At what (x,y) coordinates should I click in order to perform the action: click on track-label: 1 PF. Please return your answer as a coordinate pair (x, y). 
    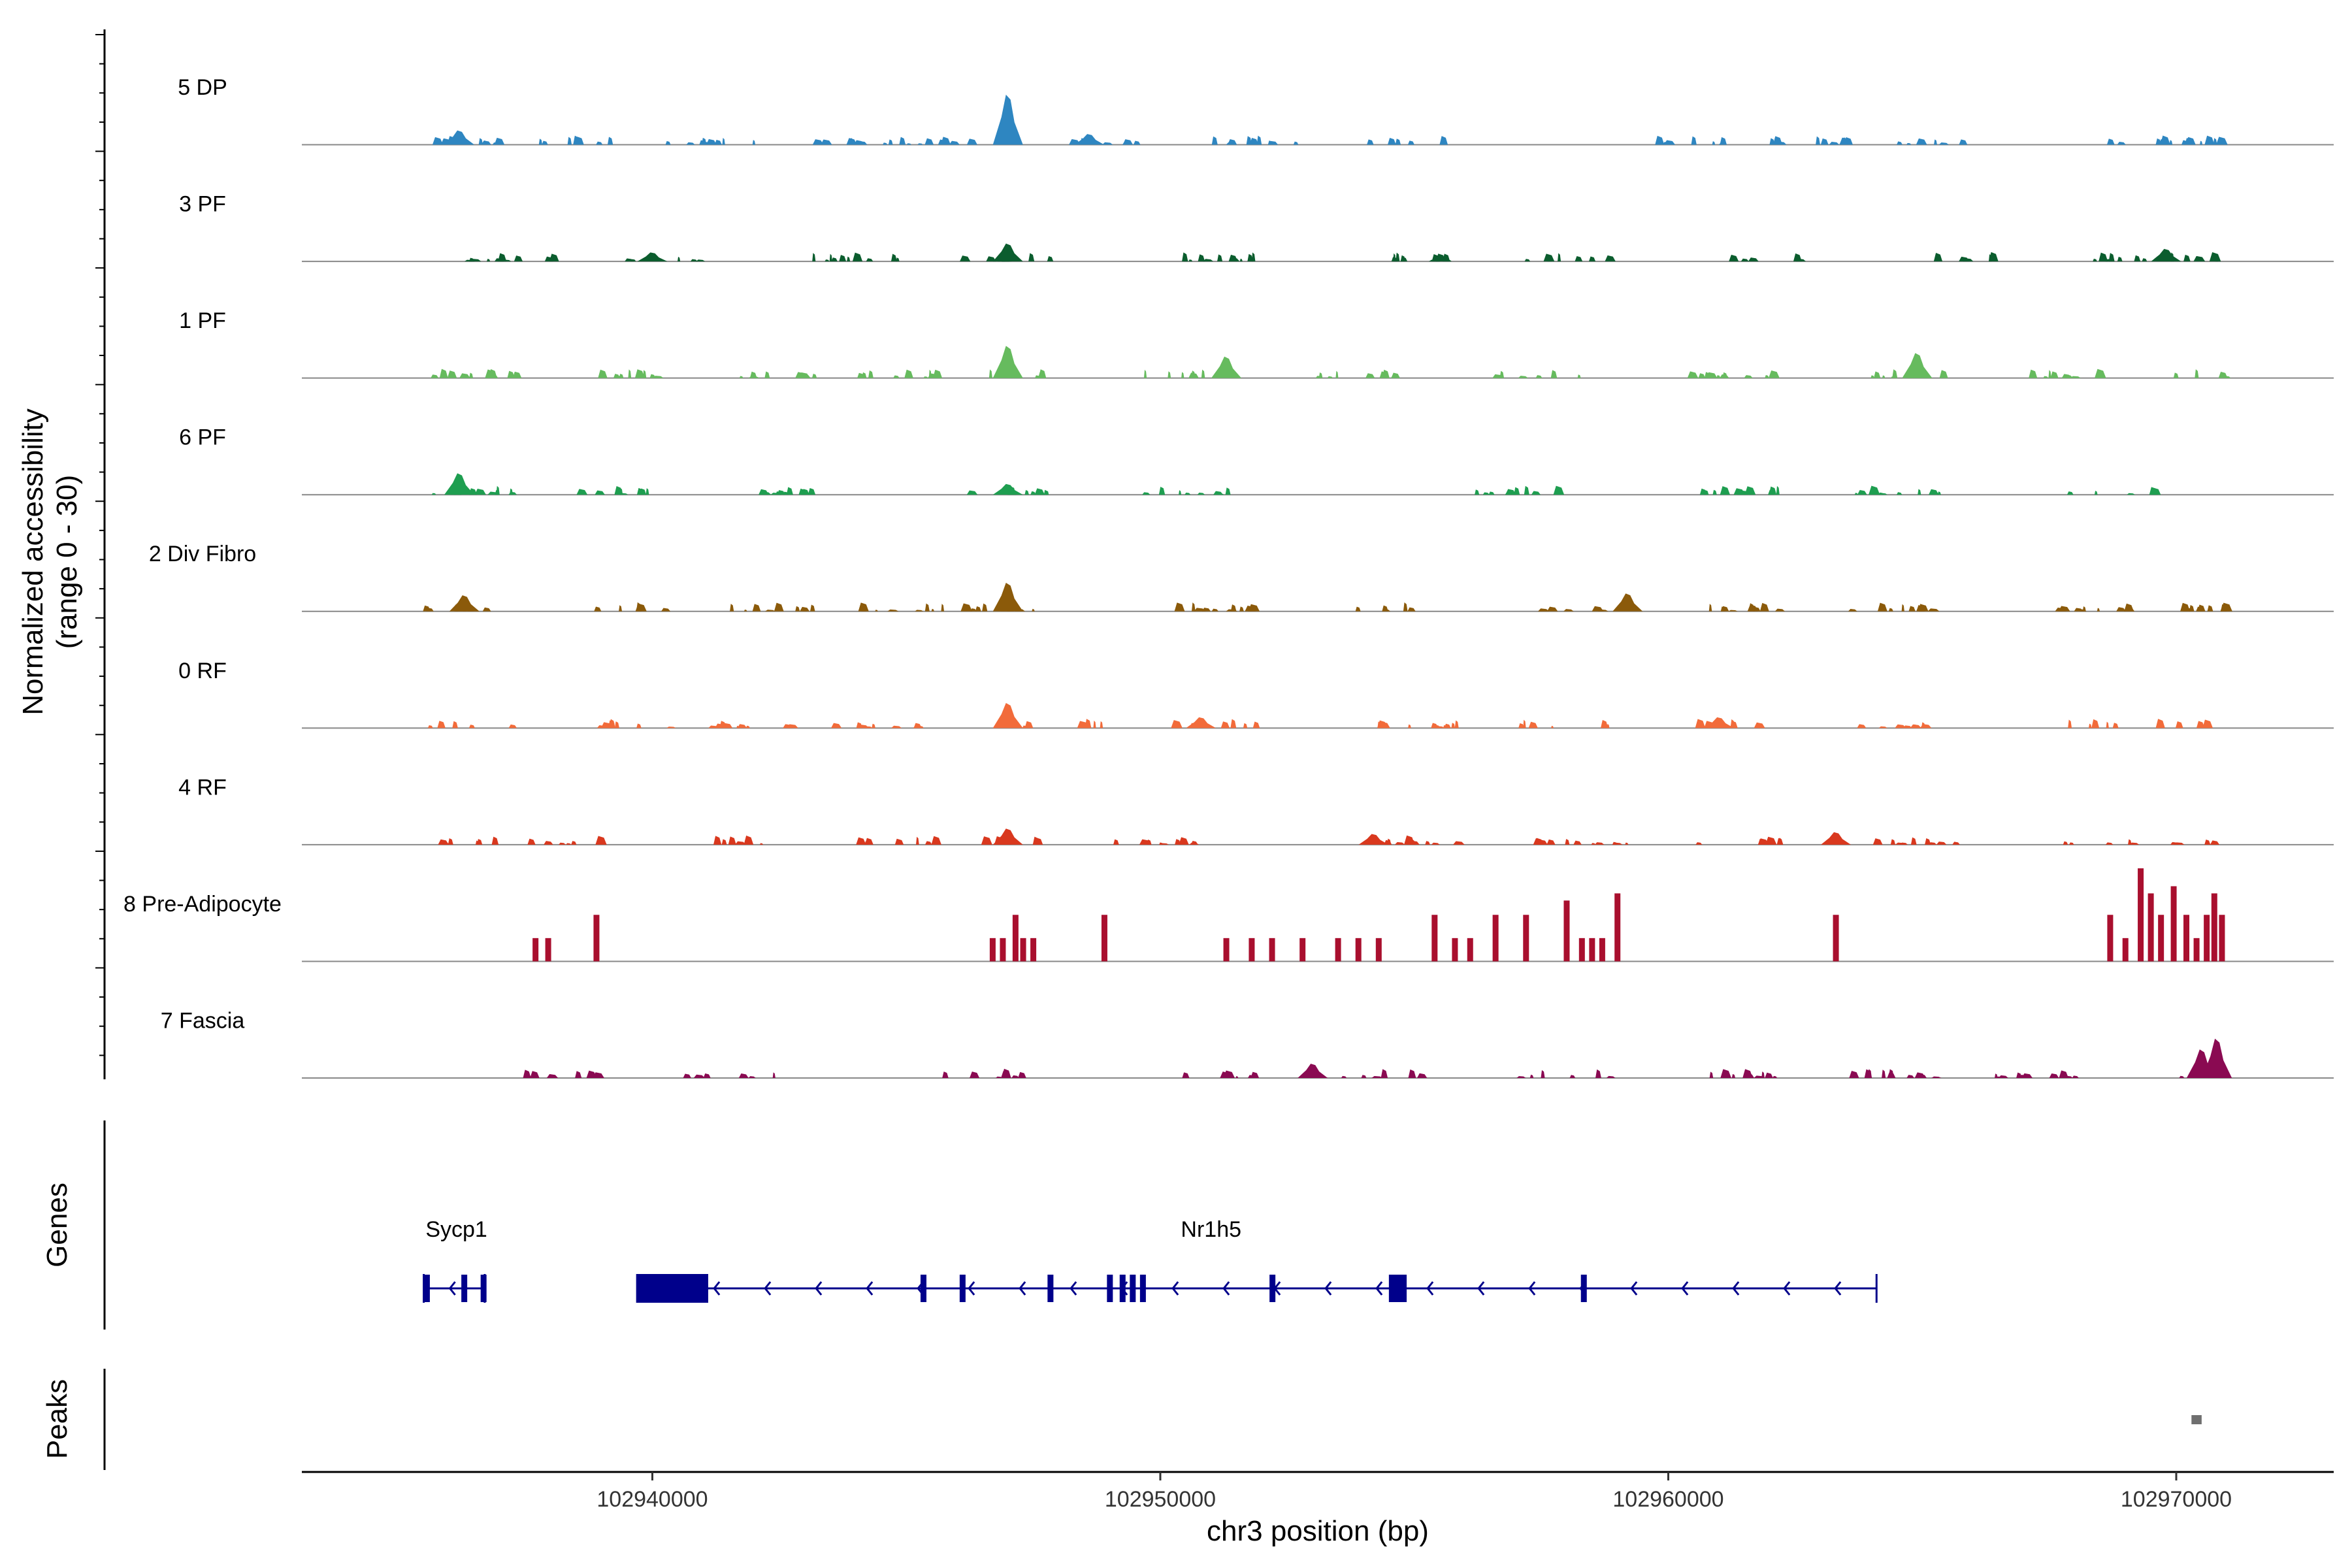
    Looking at the image, I should click on (202, 320).